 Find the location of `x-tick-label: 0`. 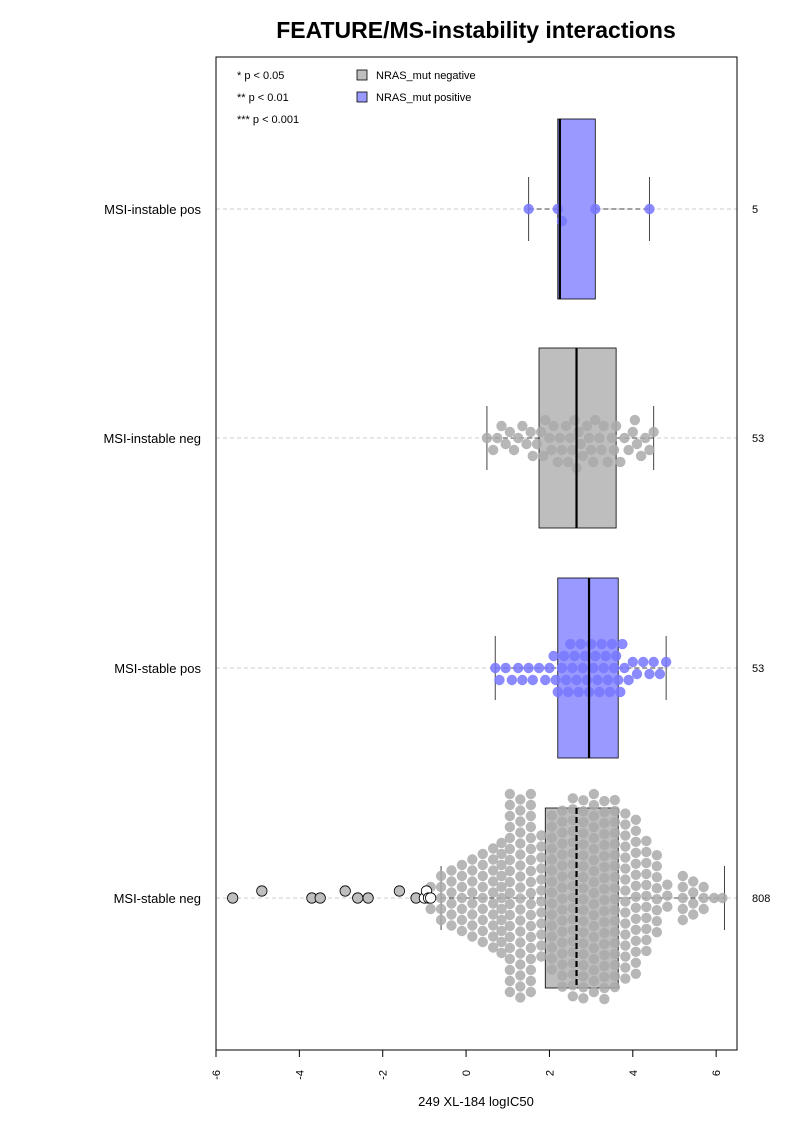

x-tick-label: 0 is located at coordinates (467, 1073).